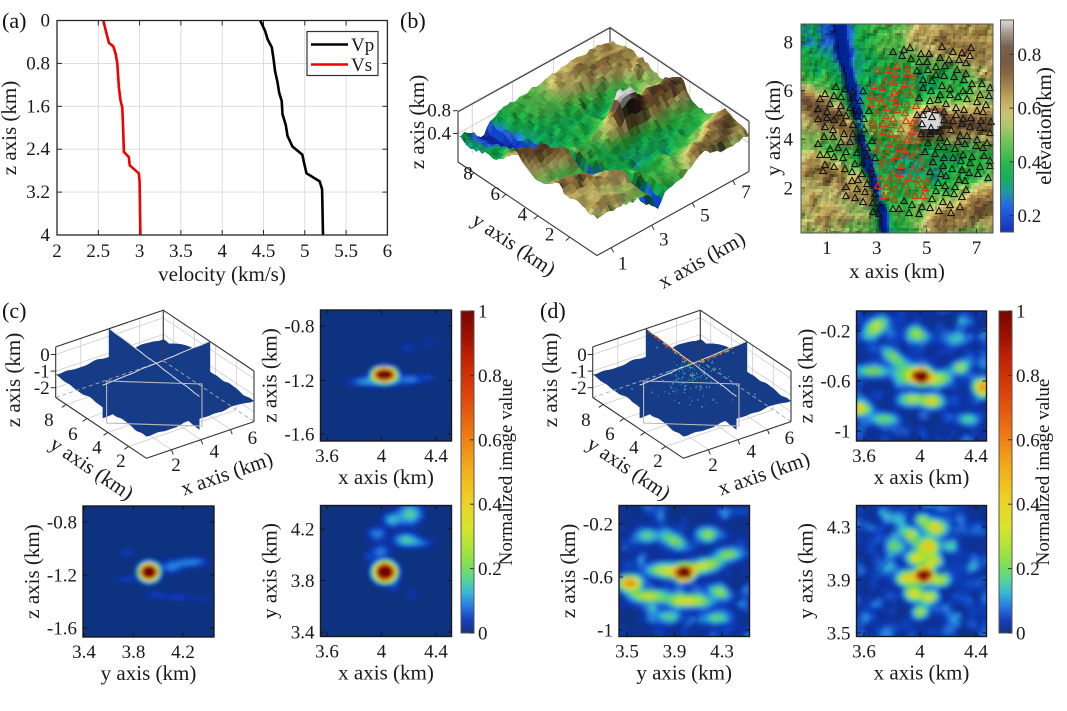  Describe the element at coordinates (664, 240) in the screenshot. I see `svg-text: 3` at that location.